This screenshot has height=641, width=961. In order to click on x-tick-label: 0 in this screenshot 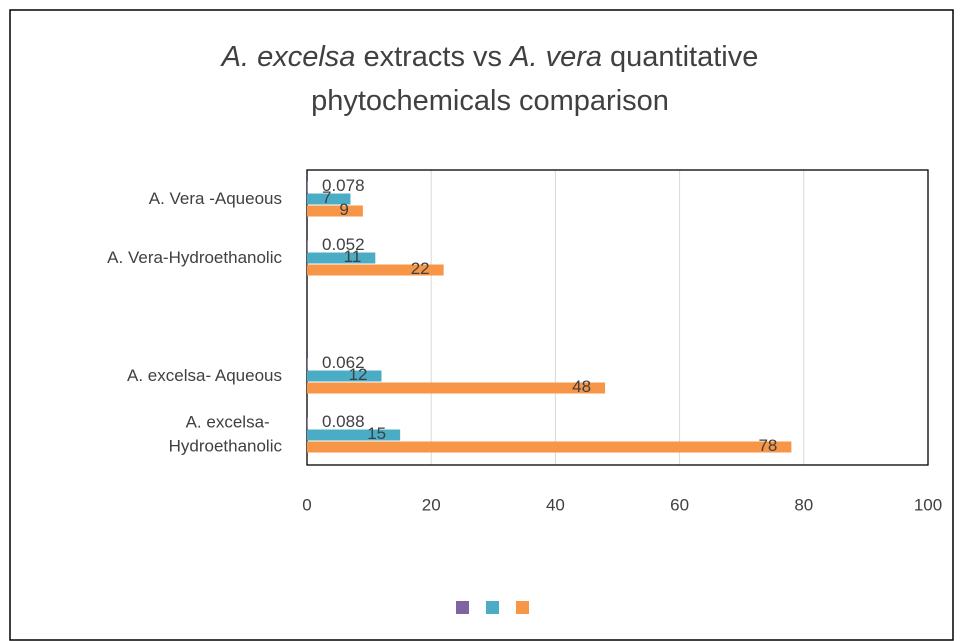, I will do `click(306, 504)`.